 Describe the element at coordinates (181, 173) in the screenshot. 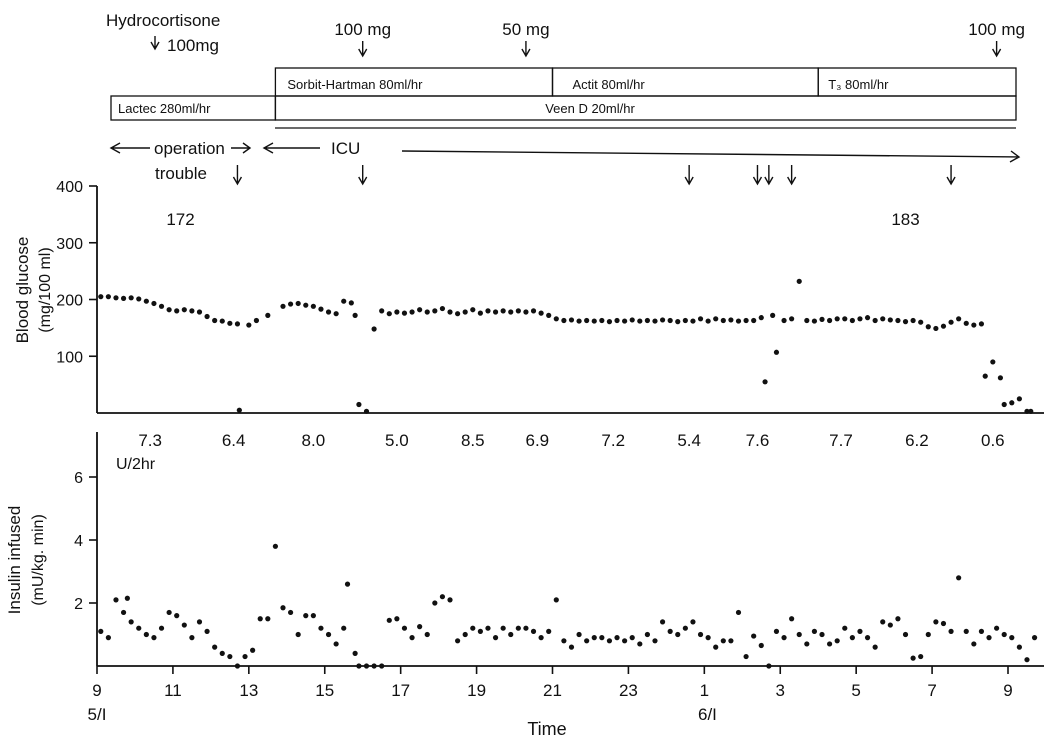

I see `trouble-label: trouble` at that location.